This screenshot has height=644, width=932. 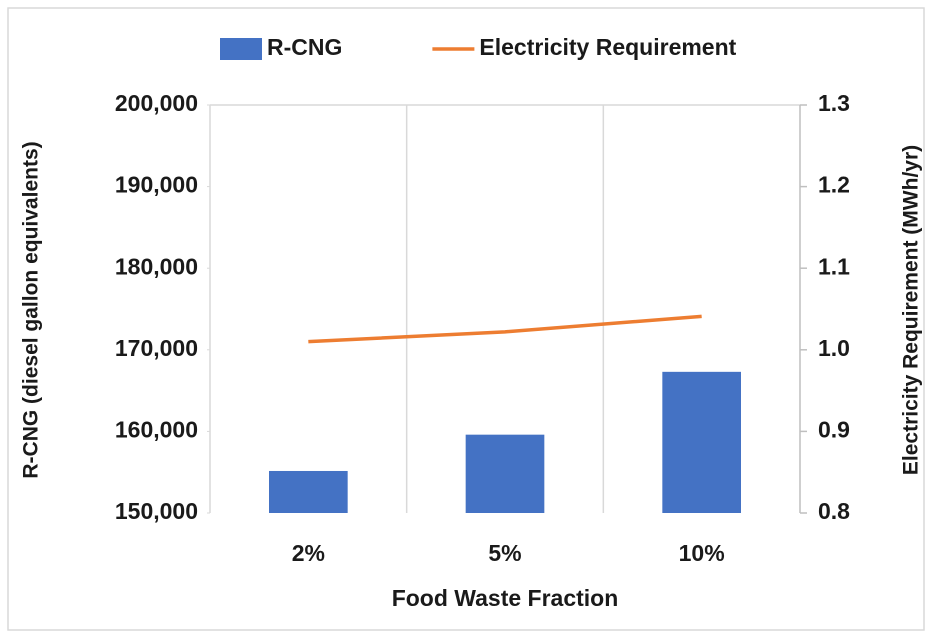 What do you see at coordinates (834, 348) in the screenshot?
I see `y2-tick-label: 1.0` at bounding box center [834, 348].